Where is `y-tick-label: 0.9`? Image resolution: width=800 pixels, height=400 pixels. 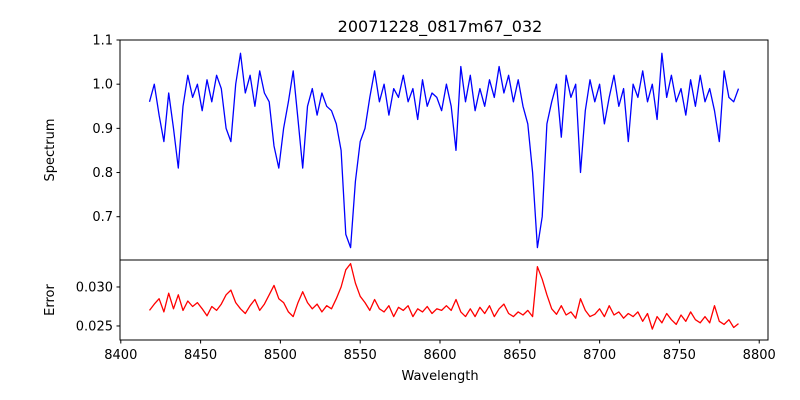 y-tick-label: 0.9 is located at coordinates (102, 129).